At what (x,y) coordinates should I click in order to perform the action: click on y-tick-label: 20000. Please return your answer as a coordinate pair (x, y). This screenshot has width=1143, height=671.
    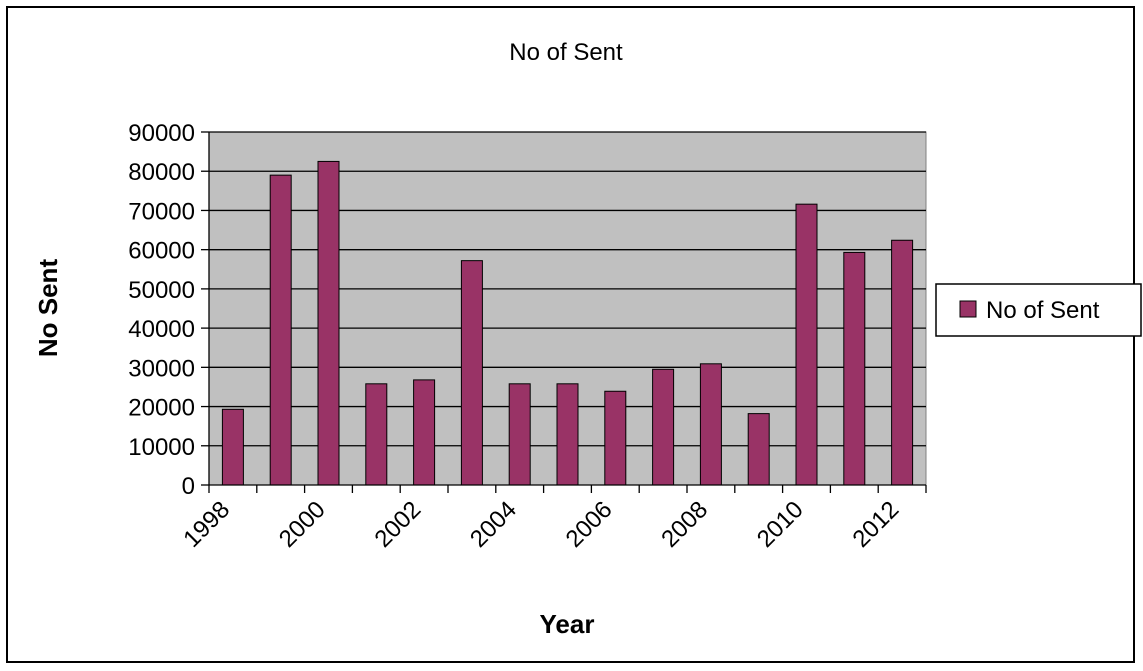
    Looking at the image, I should click on (161, 408).